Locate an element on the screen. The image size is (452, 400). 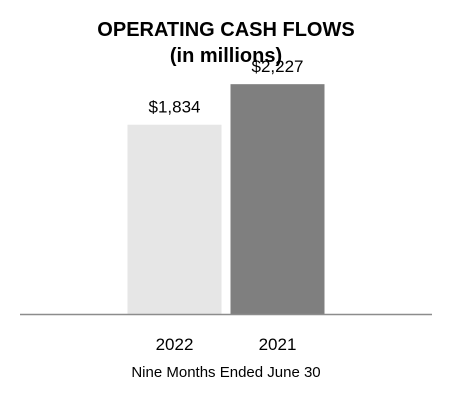
chart-title: OPERATING CASH FLOWS is located at coordinates (225, 30).